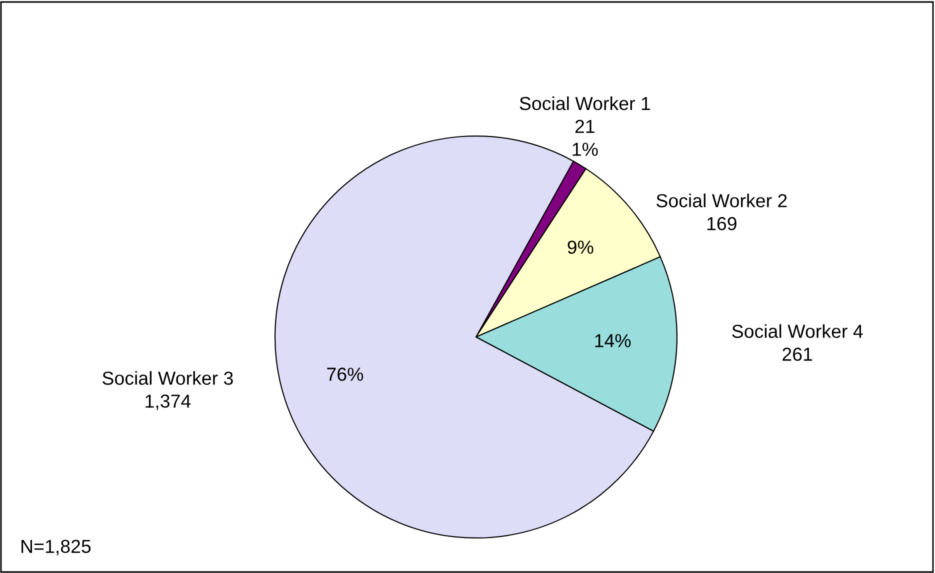 The height and width of the screenshot is (573, 935). I want to click on text: 14%, so click(613, 341).